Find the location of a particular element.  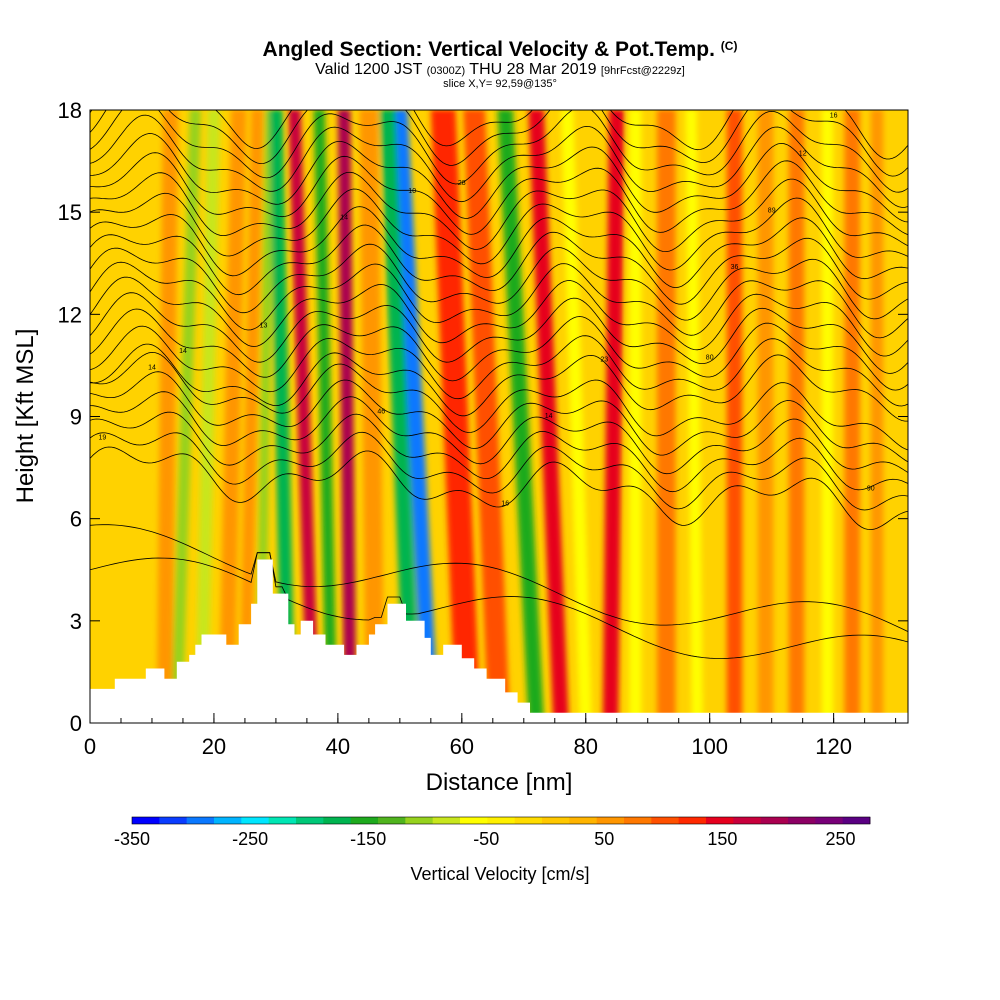

isentrope-label: 12 is located at coordinates (803, 153).